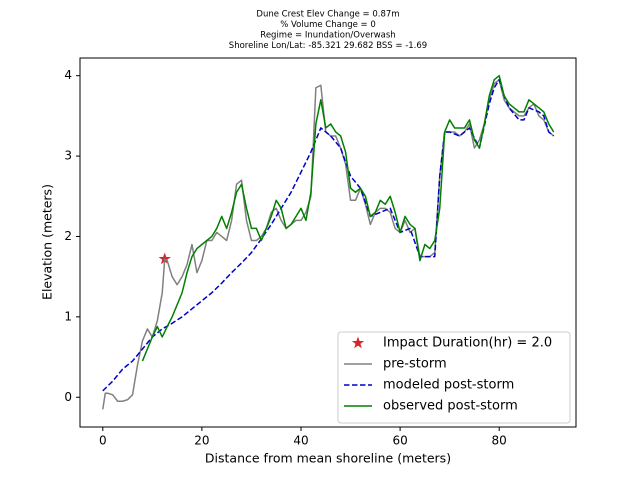 The width and height of the screenshot is (640, 480). What do you see at coordinates (68, 236) in the screenshot?
I see `y-tick-label: 2` at bounding box center [68, 236].